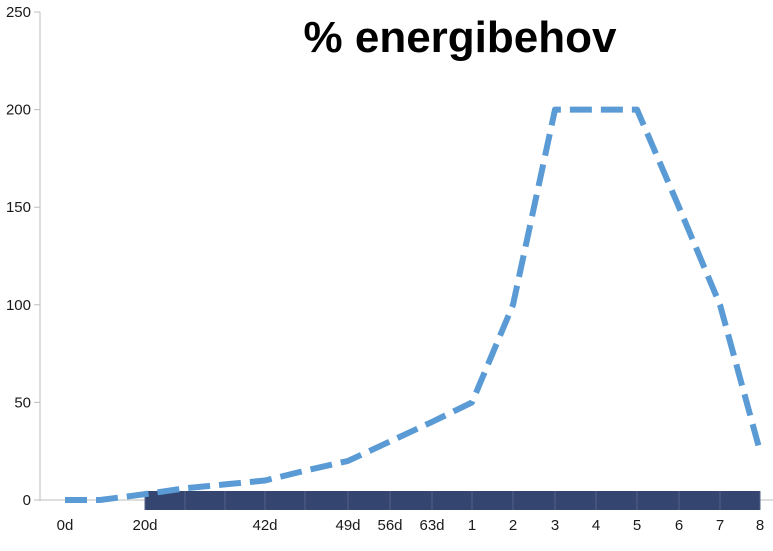 The image size is (773, 551). I want to click on y-tick-label: 100, so click(18, 305).